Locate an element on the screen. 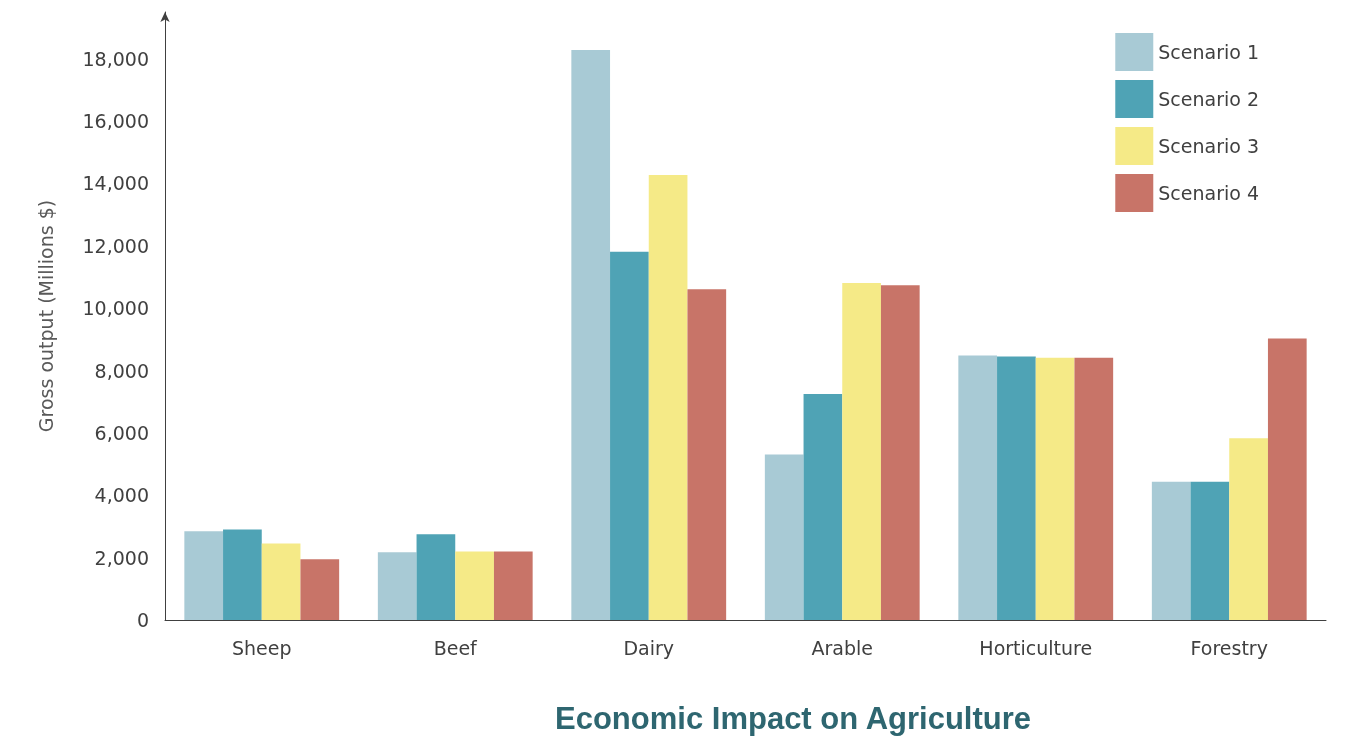 This screenshot has height=742, width=1354. legend-label: Scenario 2 is located at coordinates (1209, 99).